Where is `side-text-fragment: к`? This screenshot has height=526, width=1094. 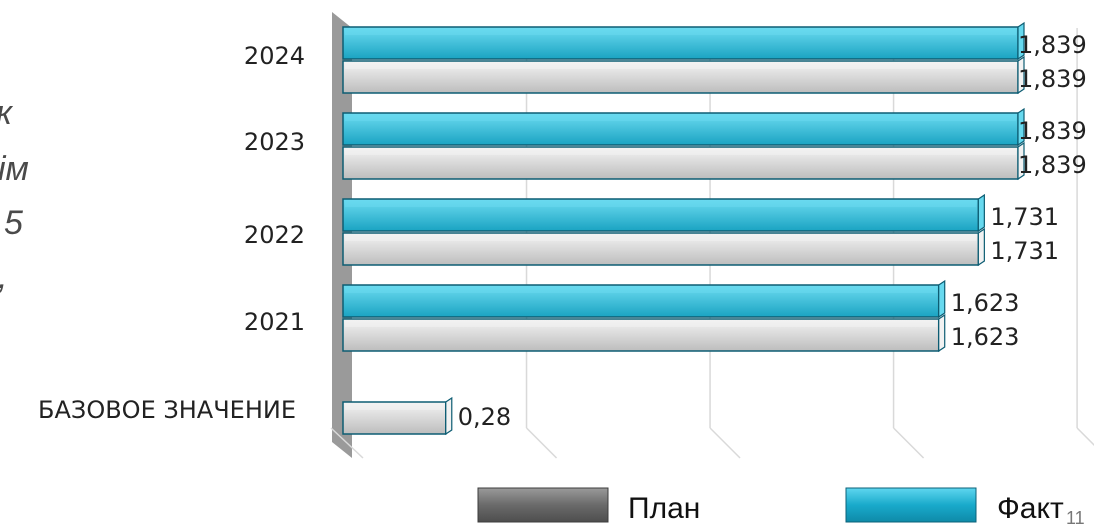
side-text-fragment: к is located at coordinates (7, 113).